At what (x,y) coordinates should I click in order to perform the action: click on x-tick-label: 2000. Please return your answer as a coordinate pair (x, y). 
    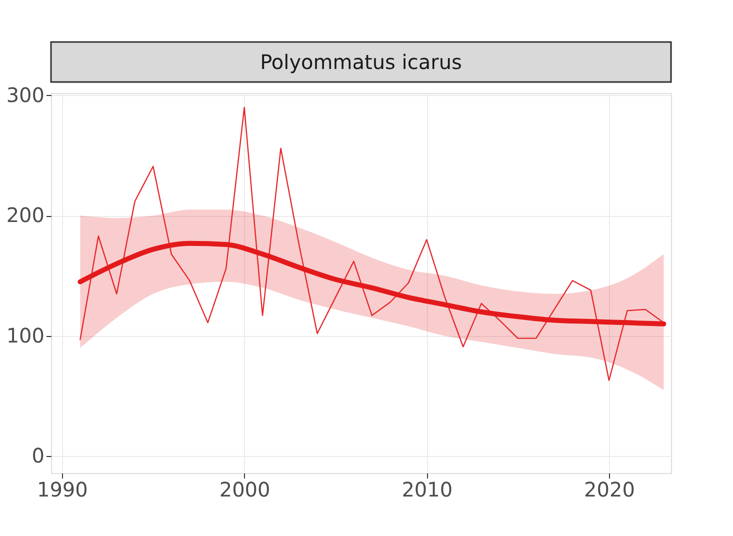
    Looking at the image, I should click on (244, 490).